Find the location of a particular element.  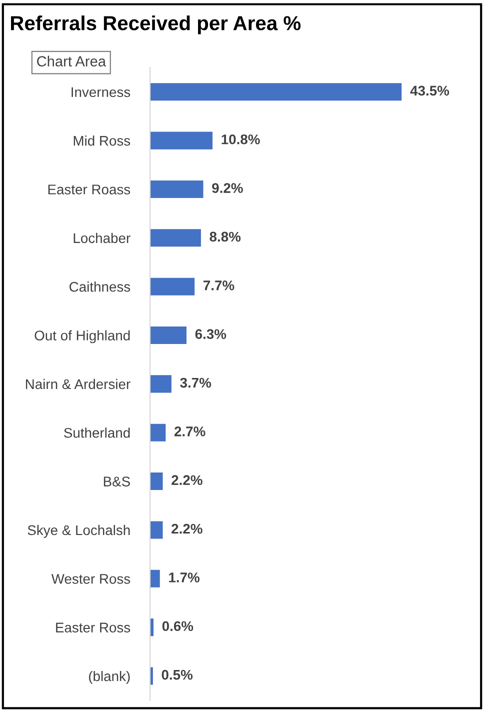

data-label: 2.7% is located at coordinates (190, 431).